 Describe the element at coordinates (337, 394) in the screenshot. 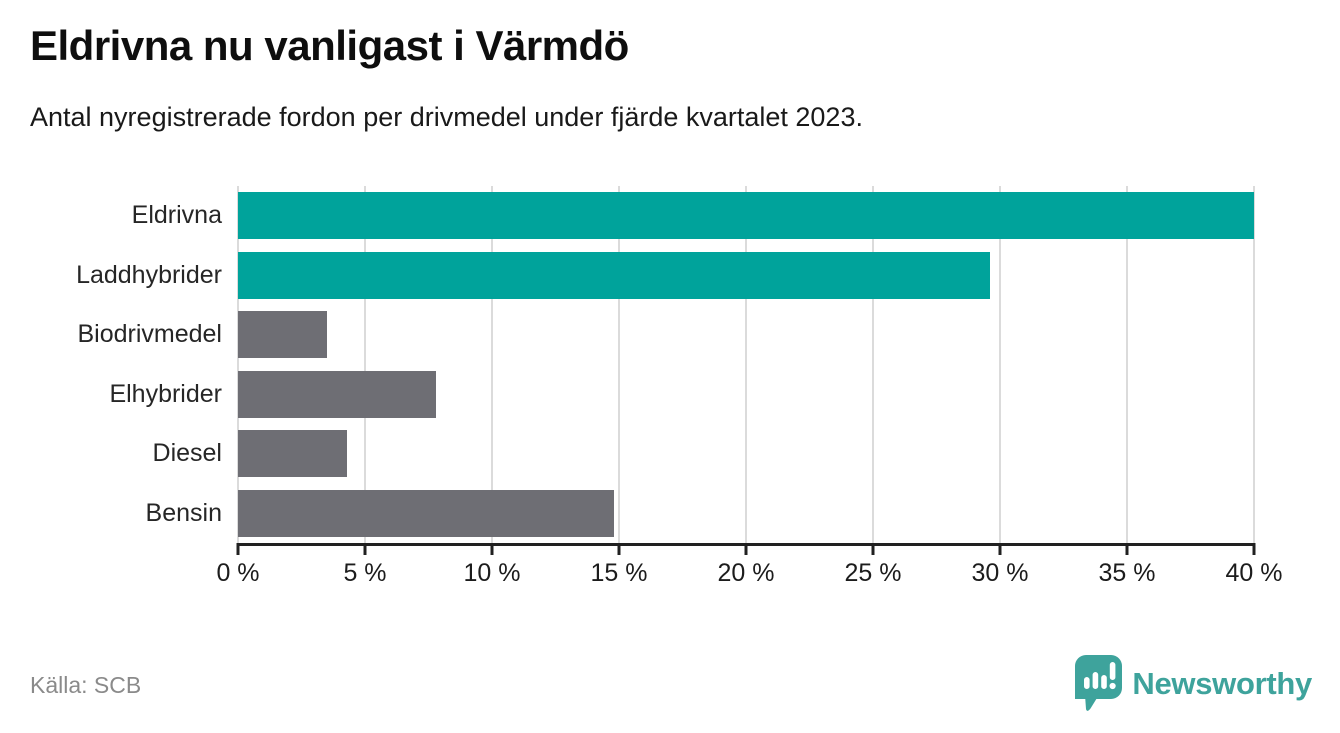

I see `bar-elhybrider` at that location.